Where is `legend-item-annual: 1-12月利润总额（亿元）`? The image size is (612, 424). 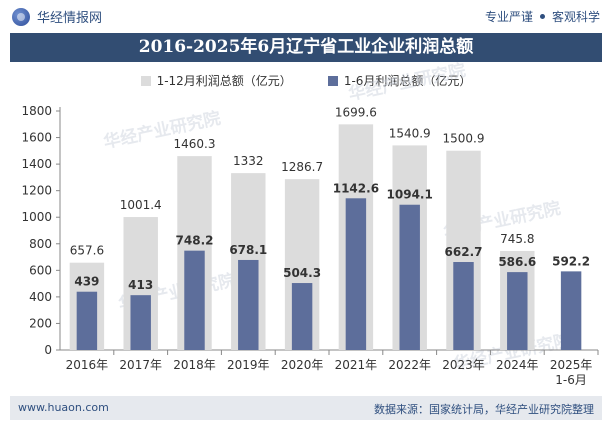
legend-item-annual: 1-12月利润总额（亿元） is located at coordinates (216, 80).